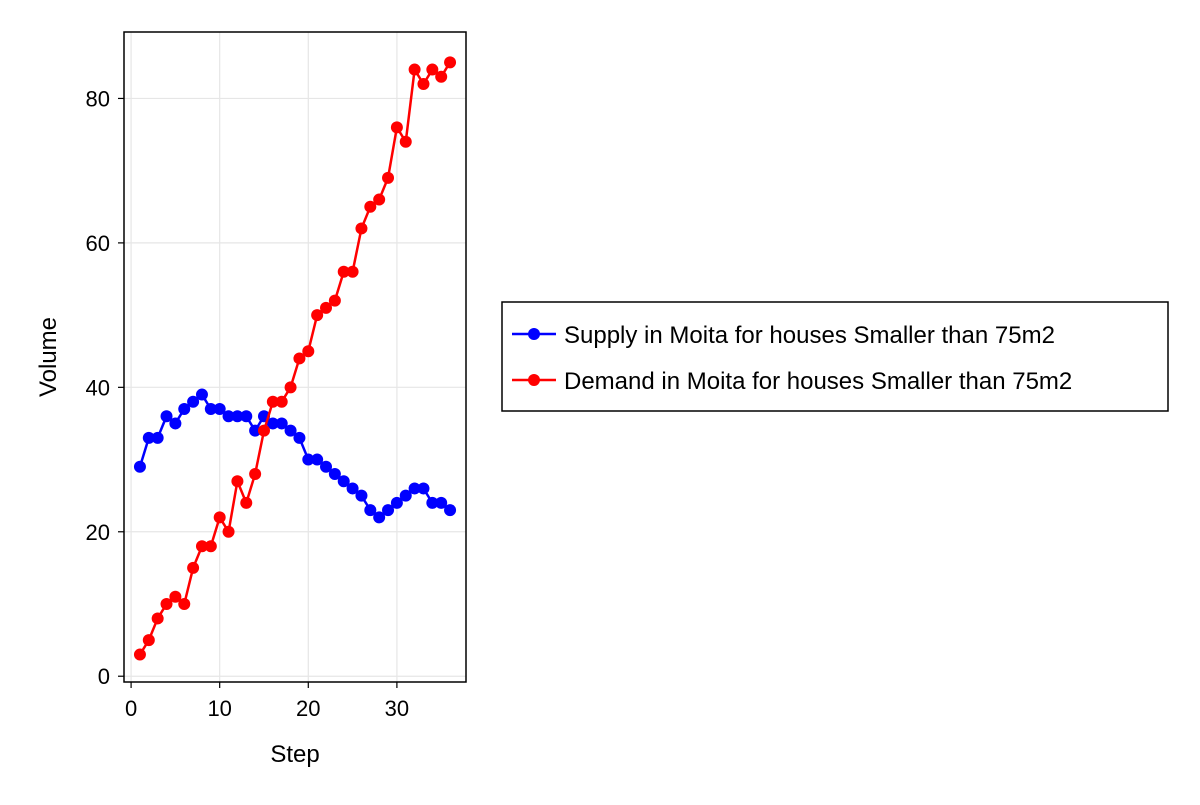  What do you see at coordinates (294, 754) in the screenshot?
I see `x-axis-title: Step` at bounding box center [294, 754].